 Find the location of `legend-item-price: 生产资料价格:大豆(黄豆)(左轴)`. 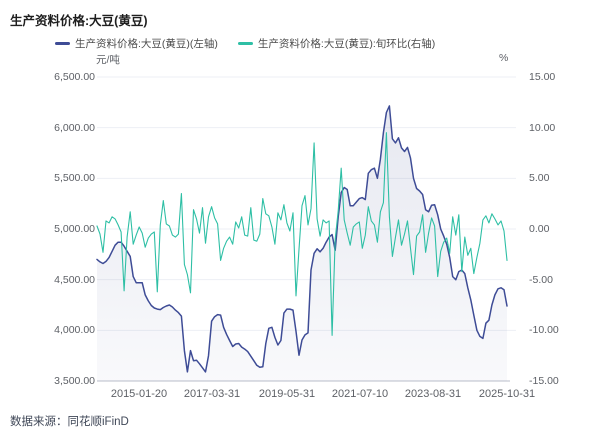

legend-item-price: 生产资料价格:大豆(黄豆)(左轴) is located at coordinates (136, 43).